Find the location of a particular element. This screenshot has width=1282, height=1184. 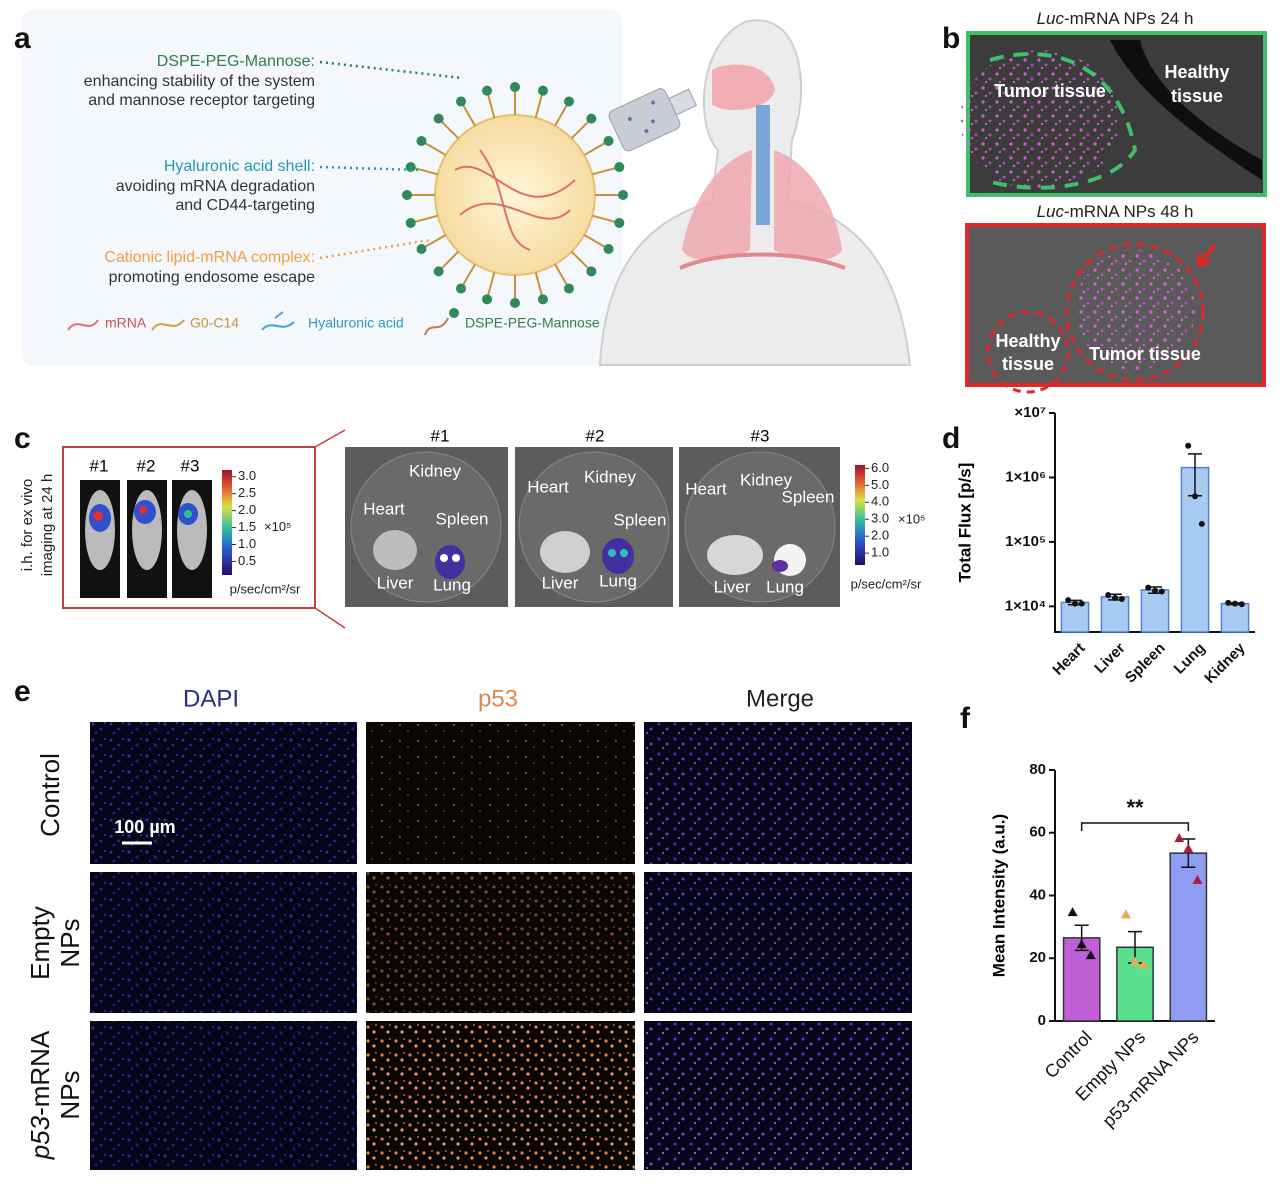

image-title: Luc-mRNA NPs 48 h is located at coordinates (1115, 211).